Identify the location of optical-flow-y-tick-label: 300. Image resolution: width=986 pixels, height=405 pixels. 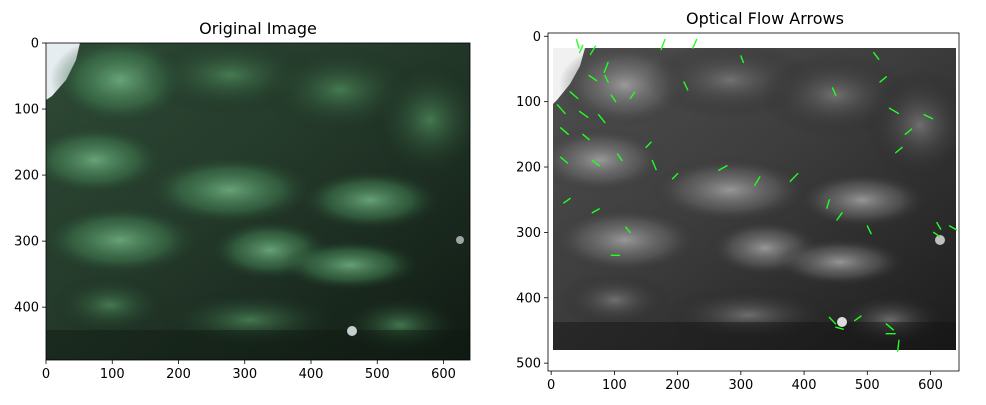
(528, 233).